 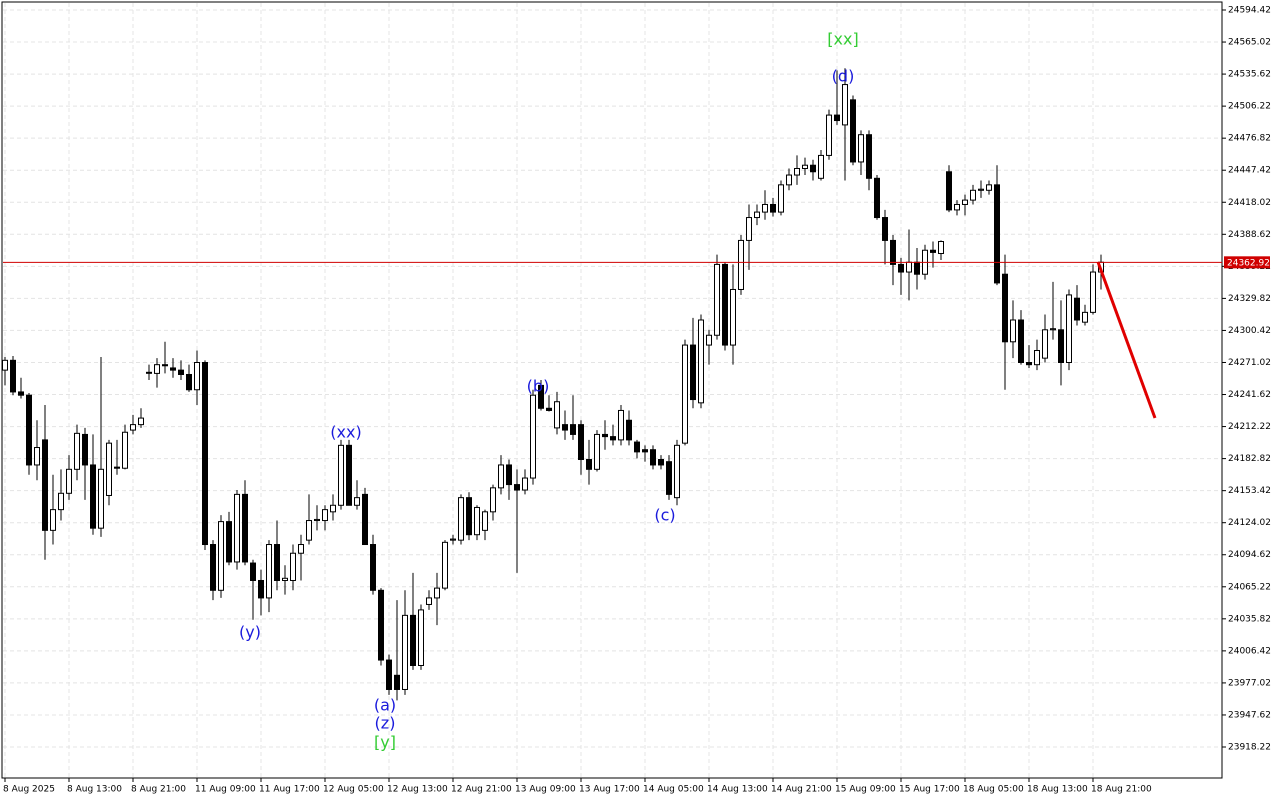 What do you see at coordinates (417, 790) in the screenshot?
I see `x-tick-label: 12 Aug 13:00` at bounding box center [417, 790].